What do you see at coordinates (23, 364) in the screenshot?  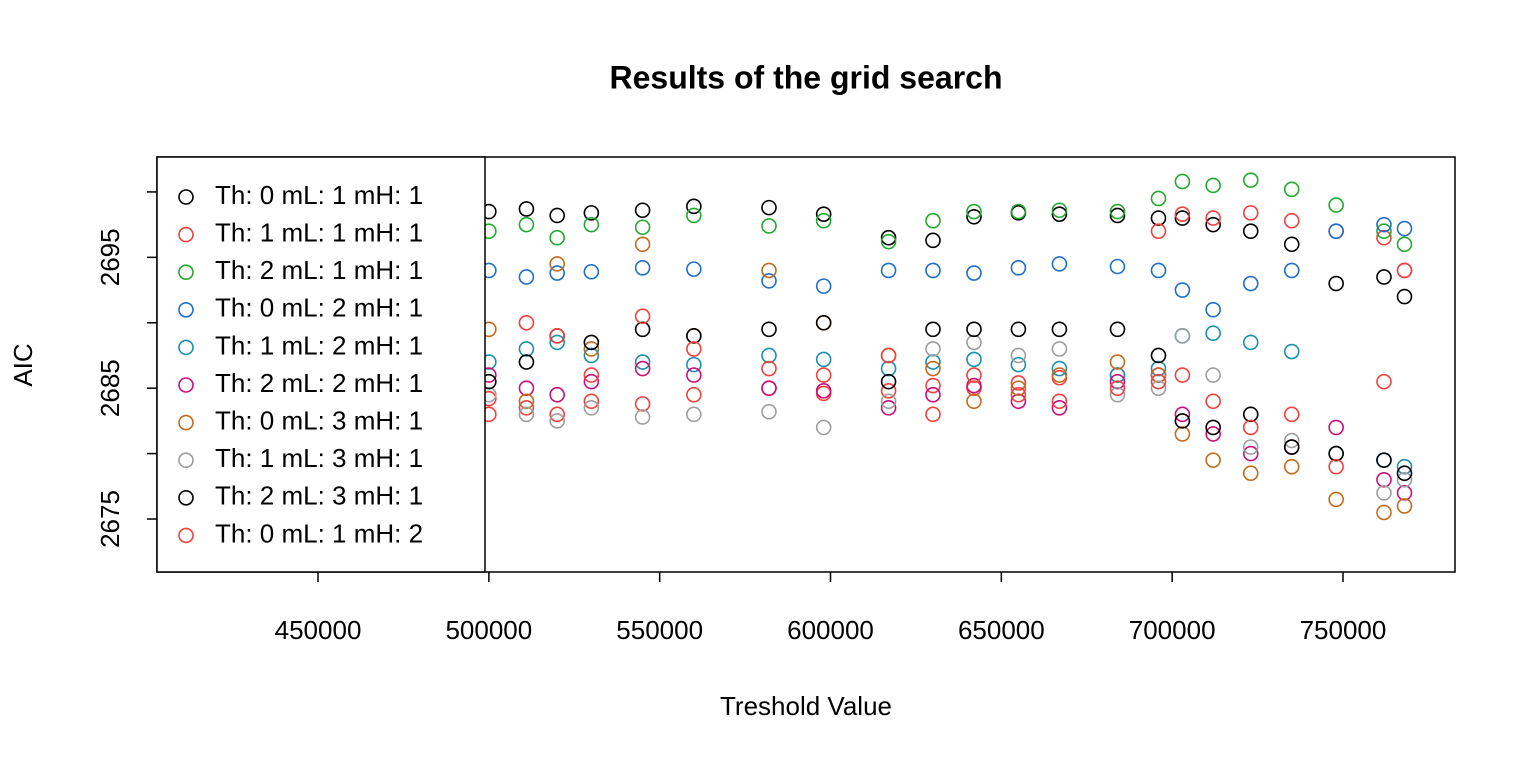 I see `y-axis-label: AIC` at bounding box center [23, 364].